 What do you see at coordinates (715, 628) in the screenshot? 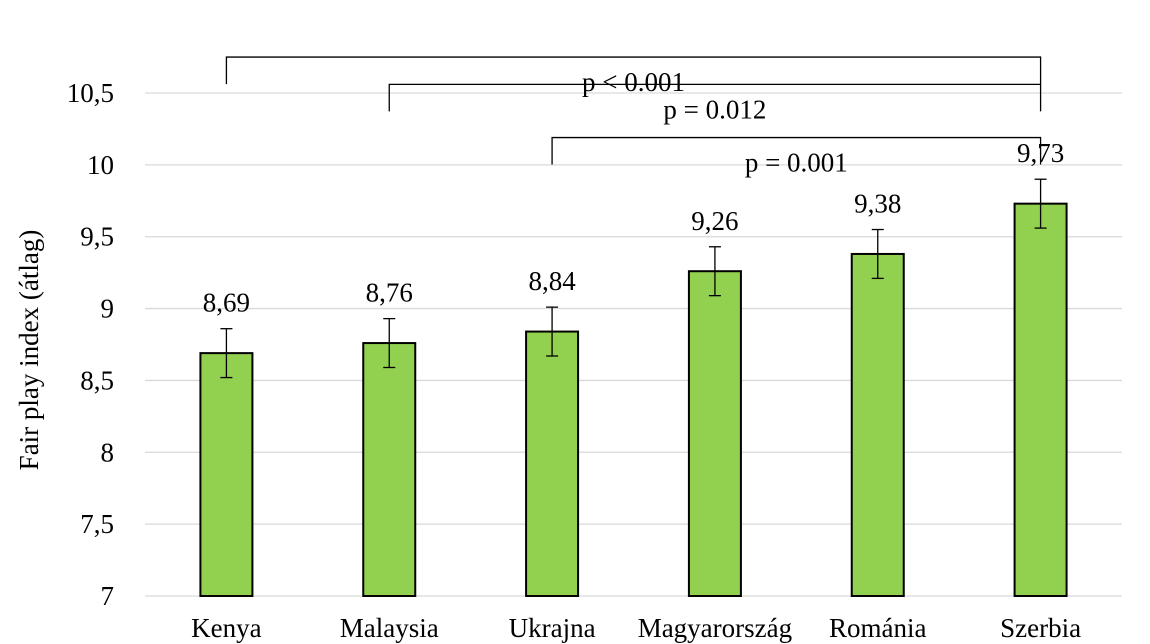
I see `category-label: Magyarország` at bounding box center [715, 628].